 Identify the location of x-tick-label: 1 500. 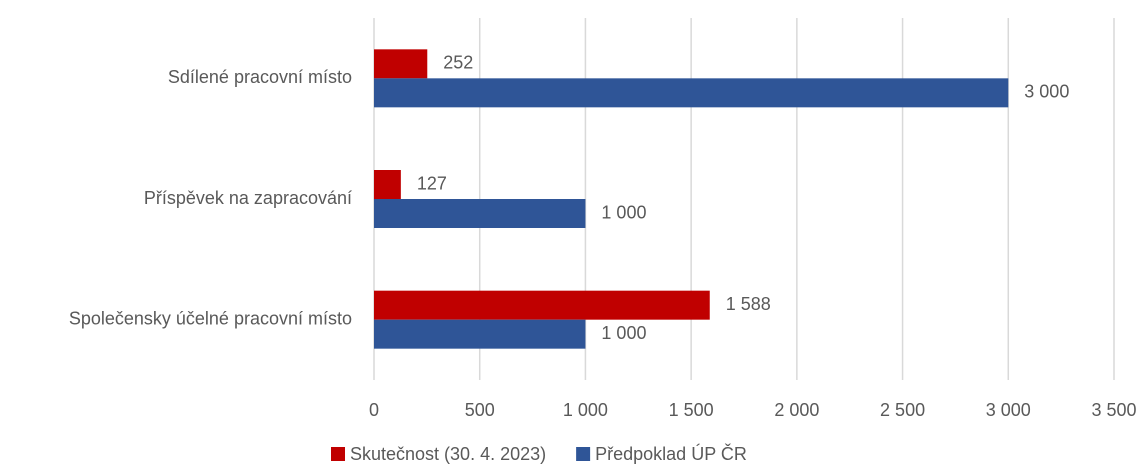
(691, 410).